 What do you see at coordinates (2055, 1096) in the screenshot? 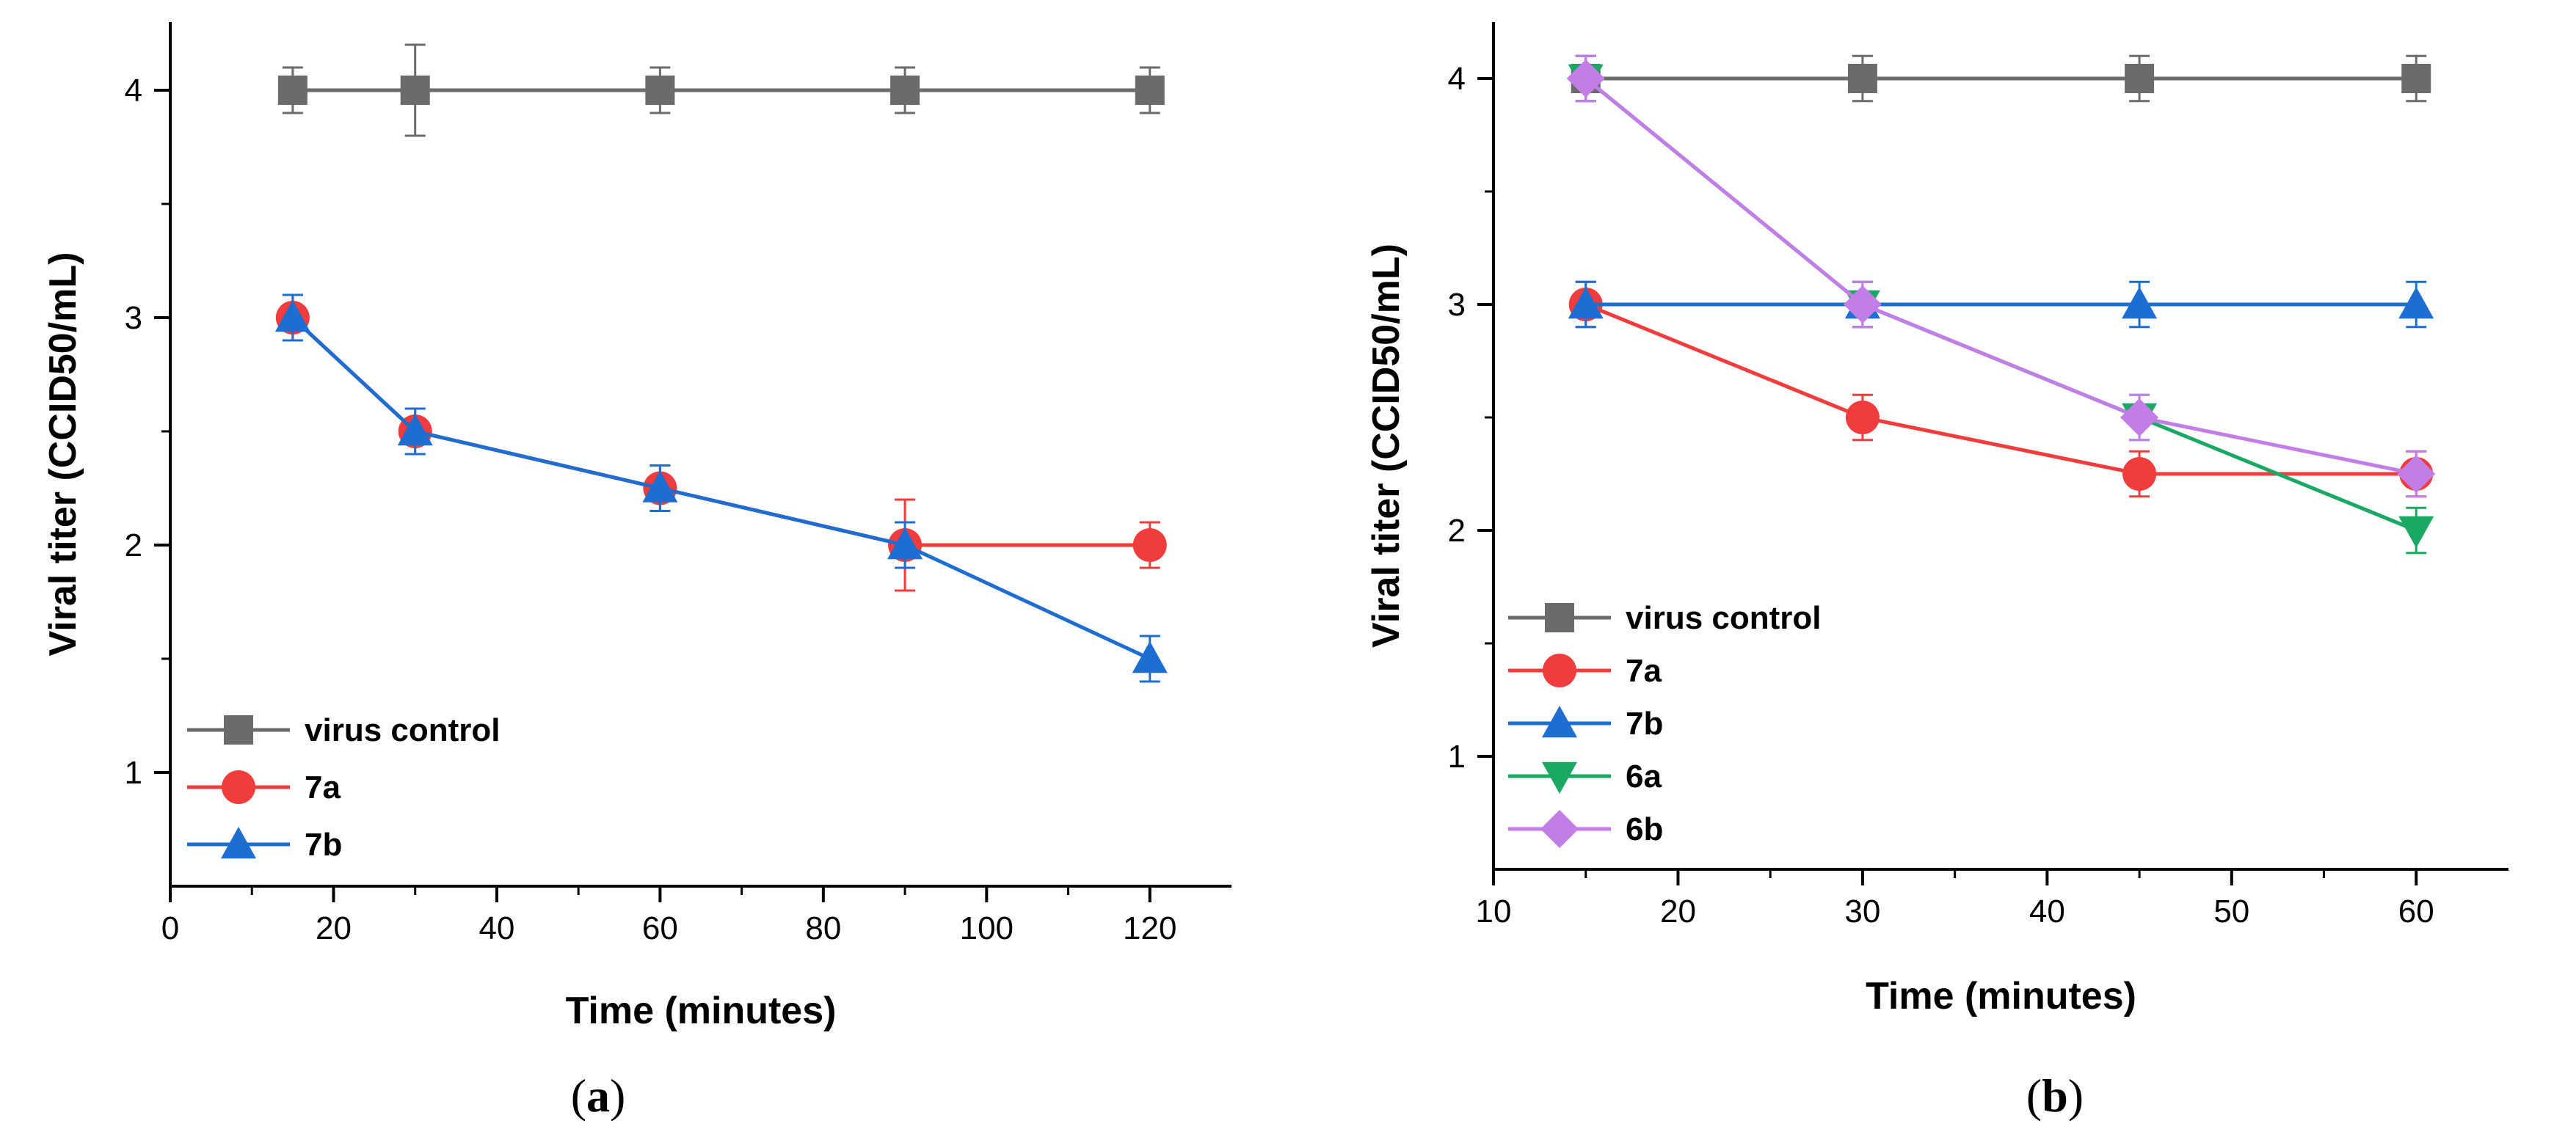
I see `panel-b-caption: (b)` at bounding box center [2055, 1096].